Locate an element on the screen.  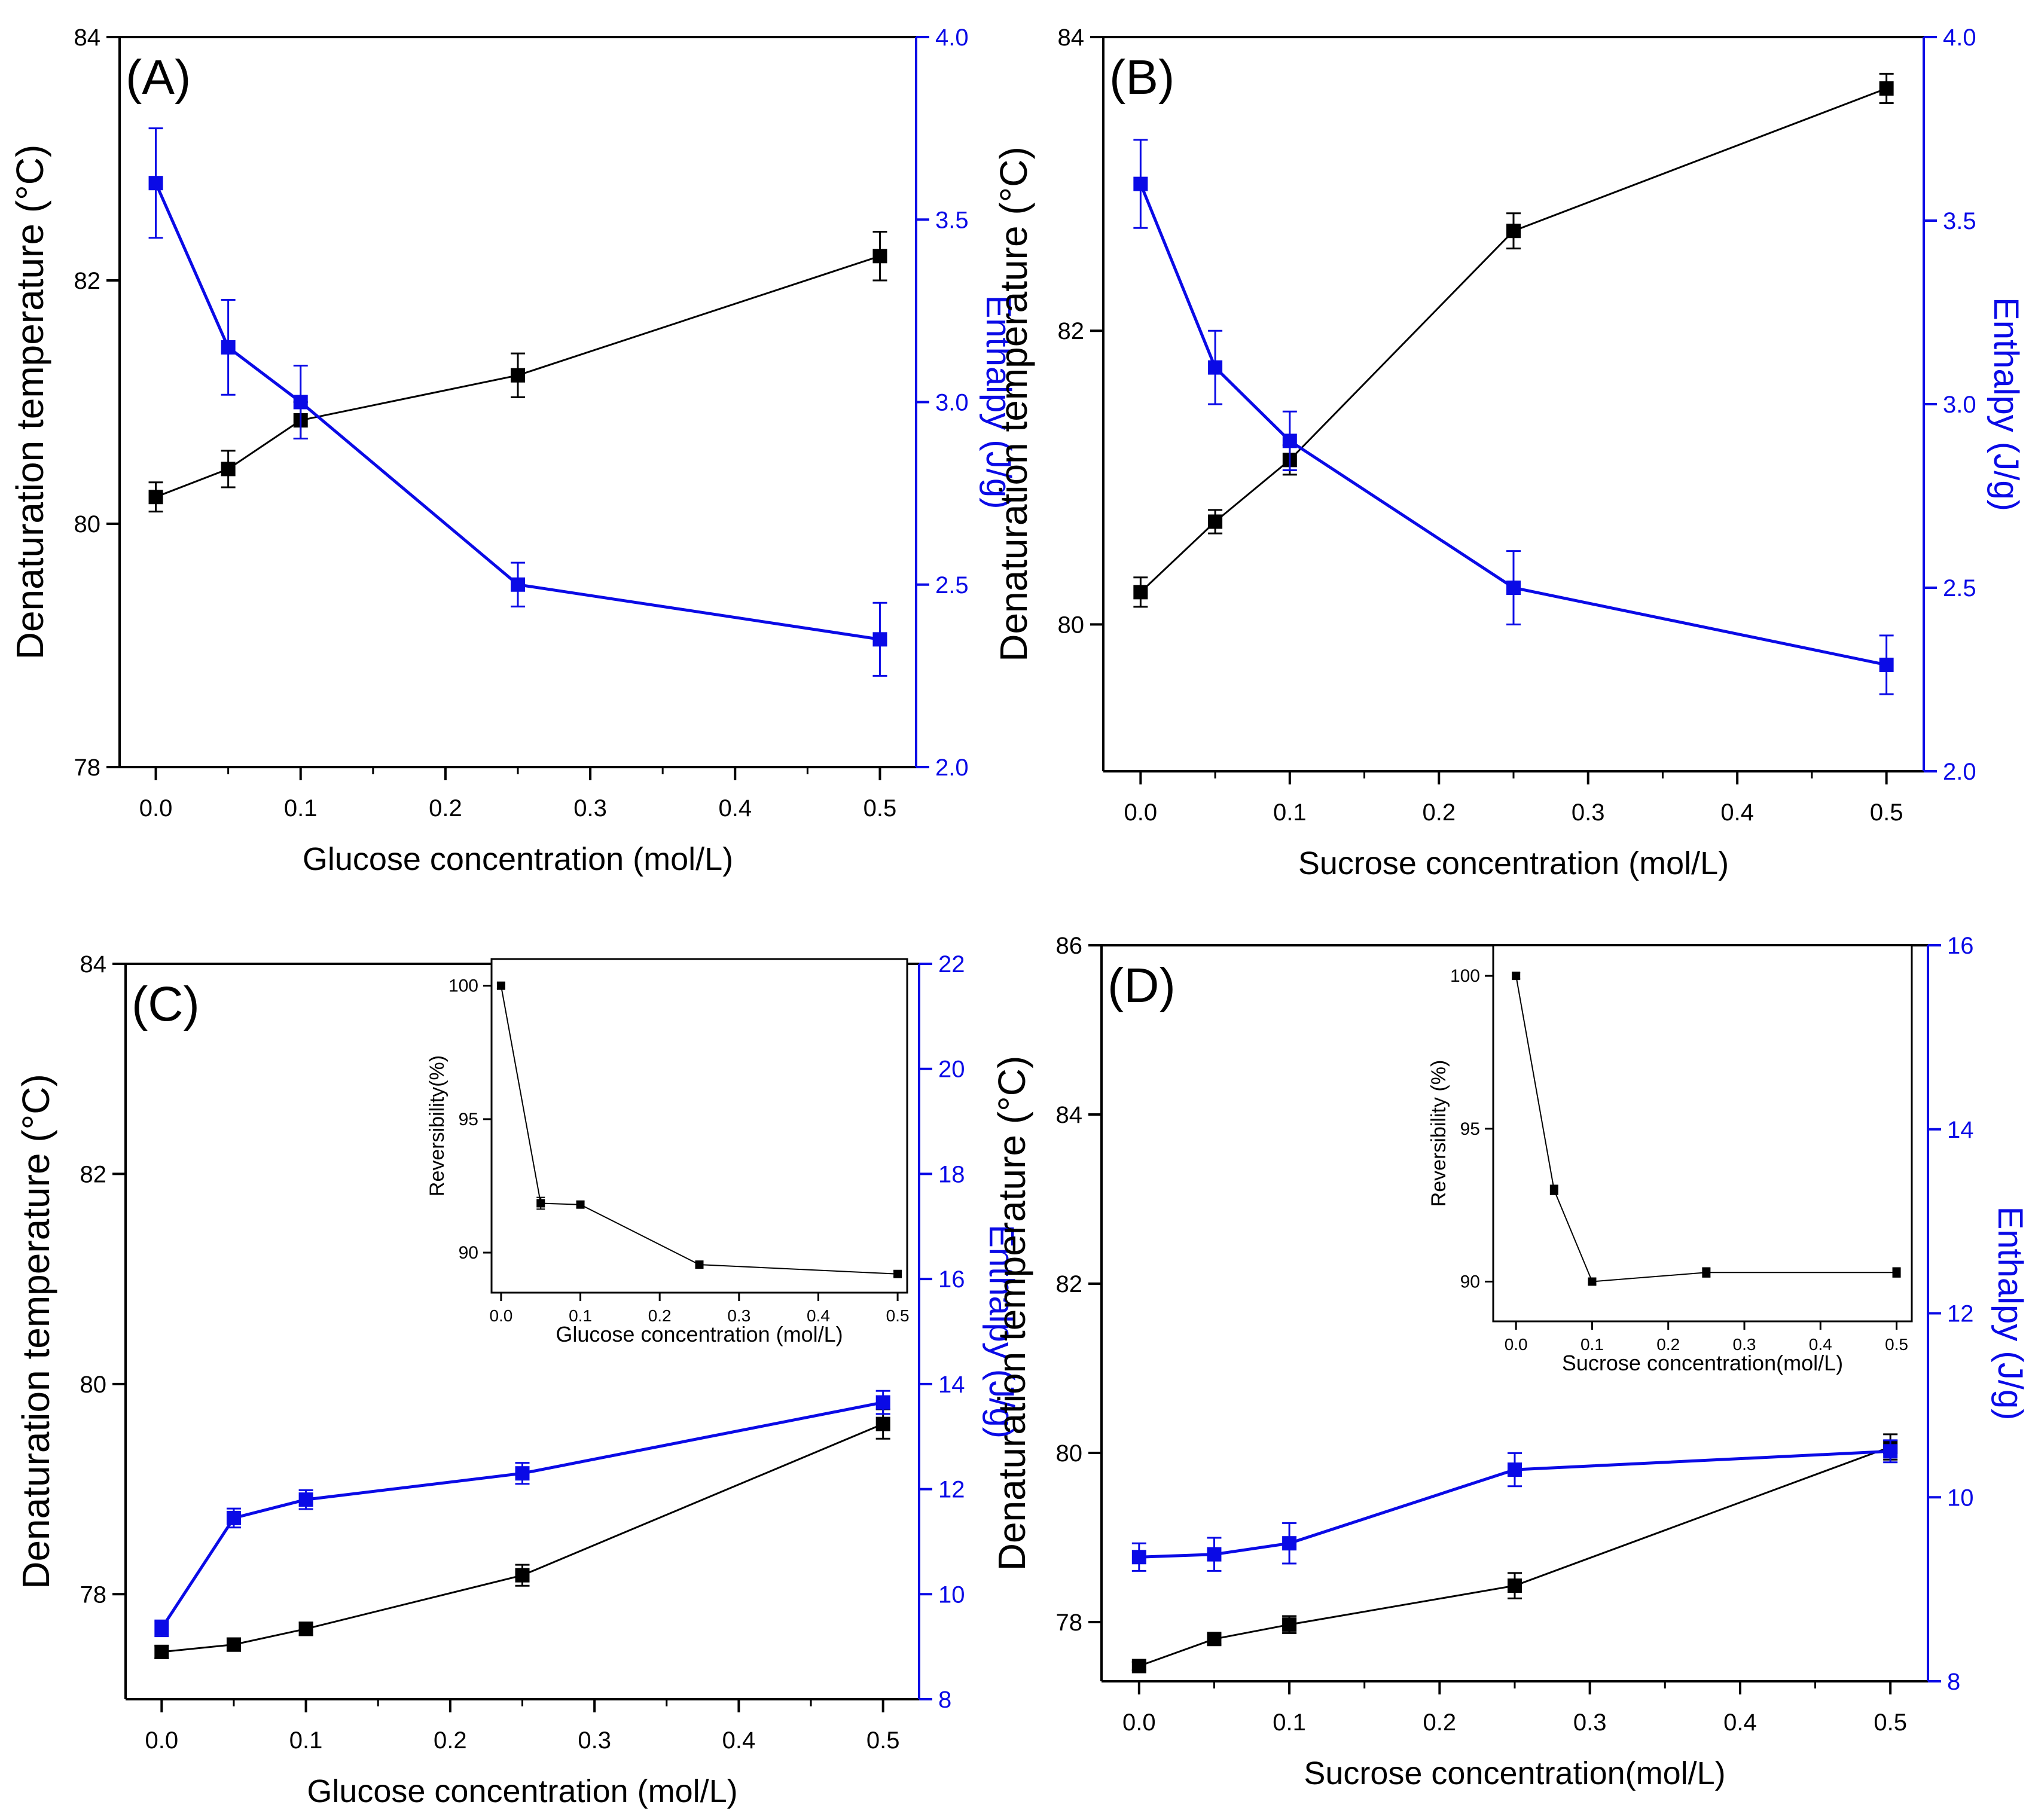
inset-x-axis-title: Glucose concentration (mol/L) is located at coordinates (699, 1334).